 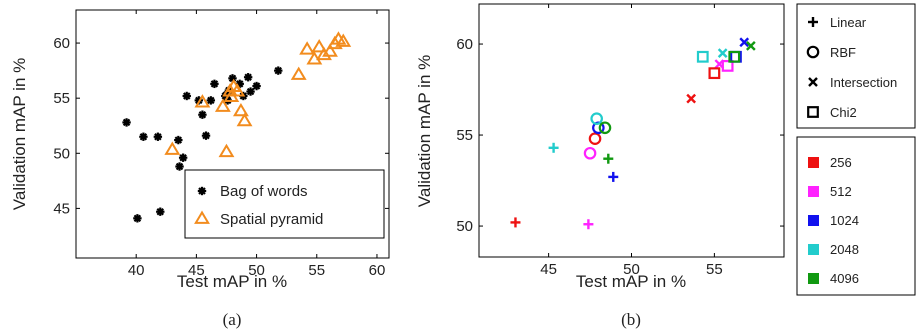 I want to click on legend-label-rbf: RBF, so click(x=843, y=52).